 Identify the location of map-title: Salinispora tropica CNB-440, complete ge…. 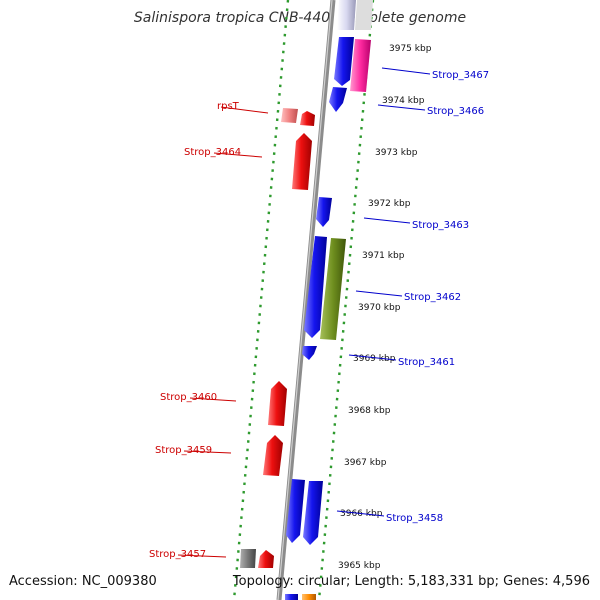
(300, 18).